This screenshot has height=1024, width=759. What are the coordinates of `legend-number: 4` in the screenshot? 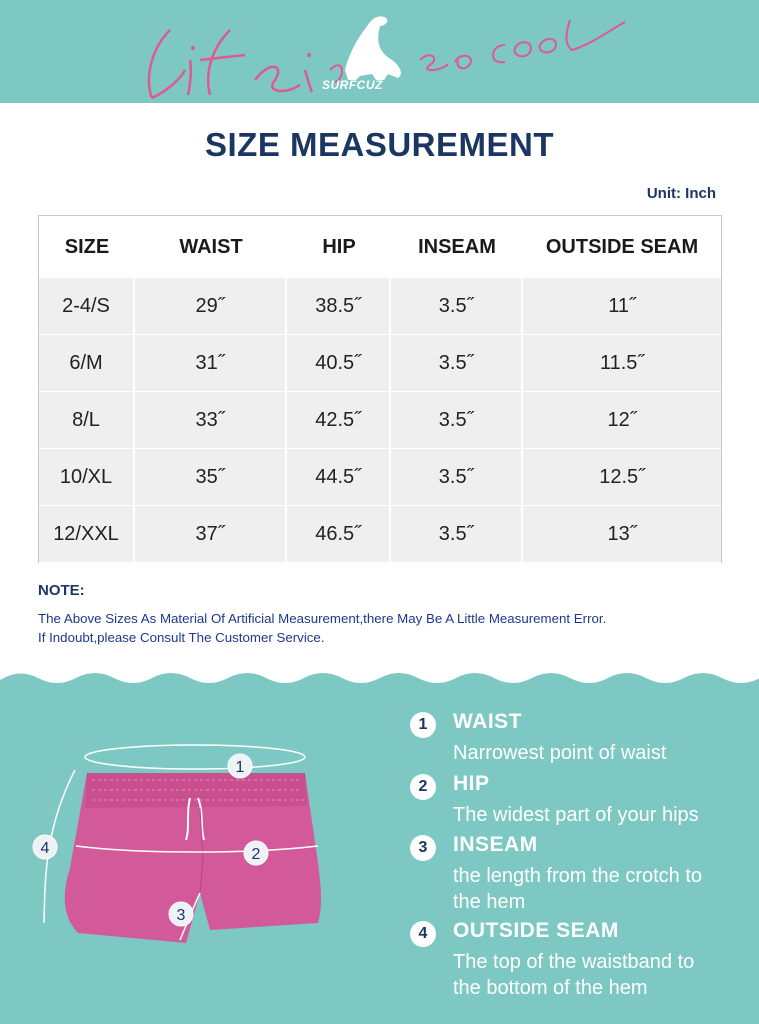 It's located at (423, 934).